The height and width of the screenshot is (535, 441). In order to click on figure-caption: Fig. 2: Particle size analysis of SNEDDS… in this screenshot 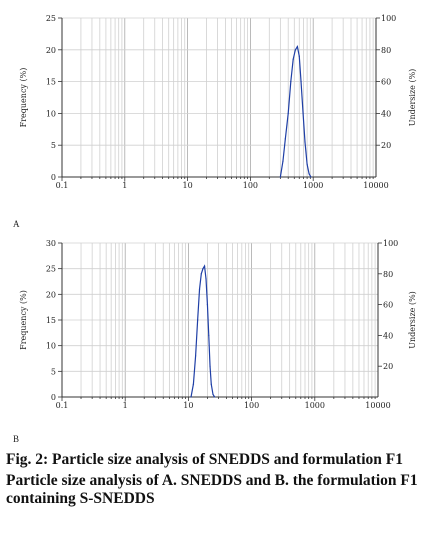, I will do `click(222, 479)`.